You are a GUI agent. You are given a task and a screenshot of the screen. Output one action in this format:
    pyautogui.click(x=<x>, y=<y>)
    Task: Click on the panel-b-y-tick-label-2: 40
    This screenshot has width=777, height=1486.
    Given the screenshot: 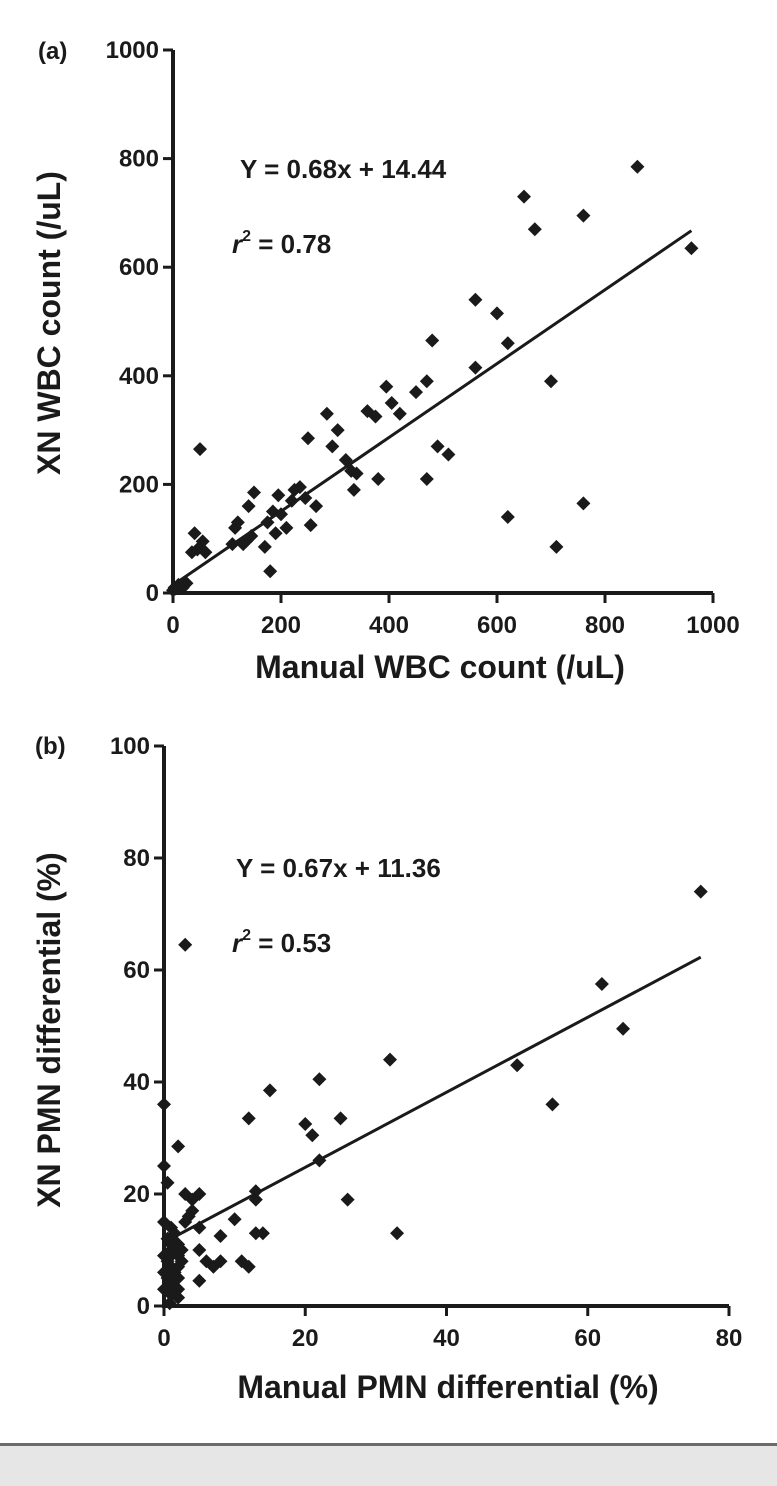 What is the action you would take?
    pyautogui.click(x=136, y=1082)
    